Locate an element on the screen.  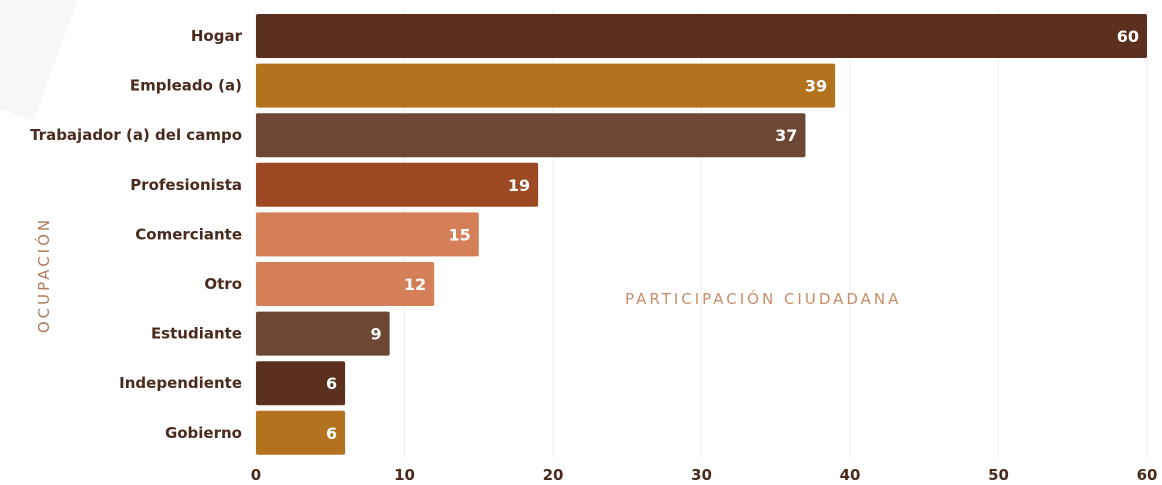
bar-estudiante is located at coordinates (323, 333).